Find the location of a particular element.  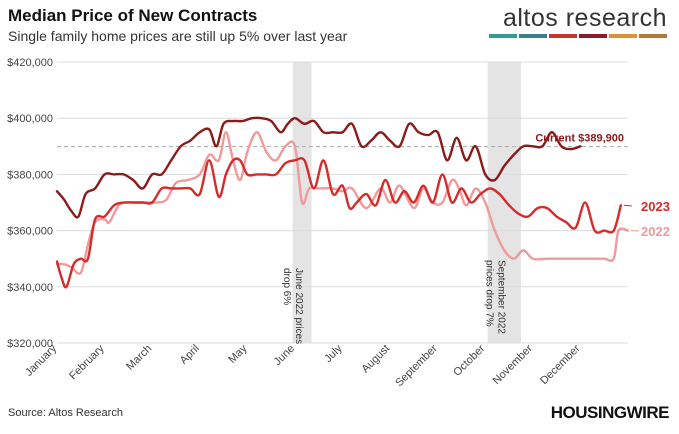

series-end-label: 2023 is located at coordinates (655, 206).